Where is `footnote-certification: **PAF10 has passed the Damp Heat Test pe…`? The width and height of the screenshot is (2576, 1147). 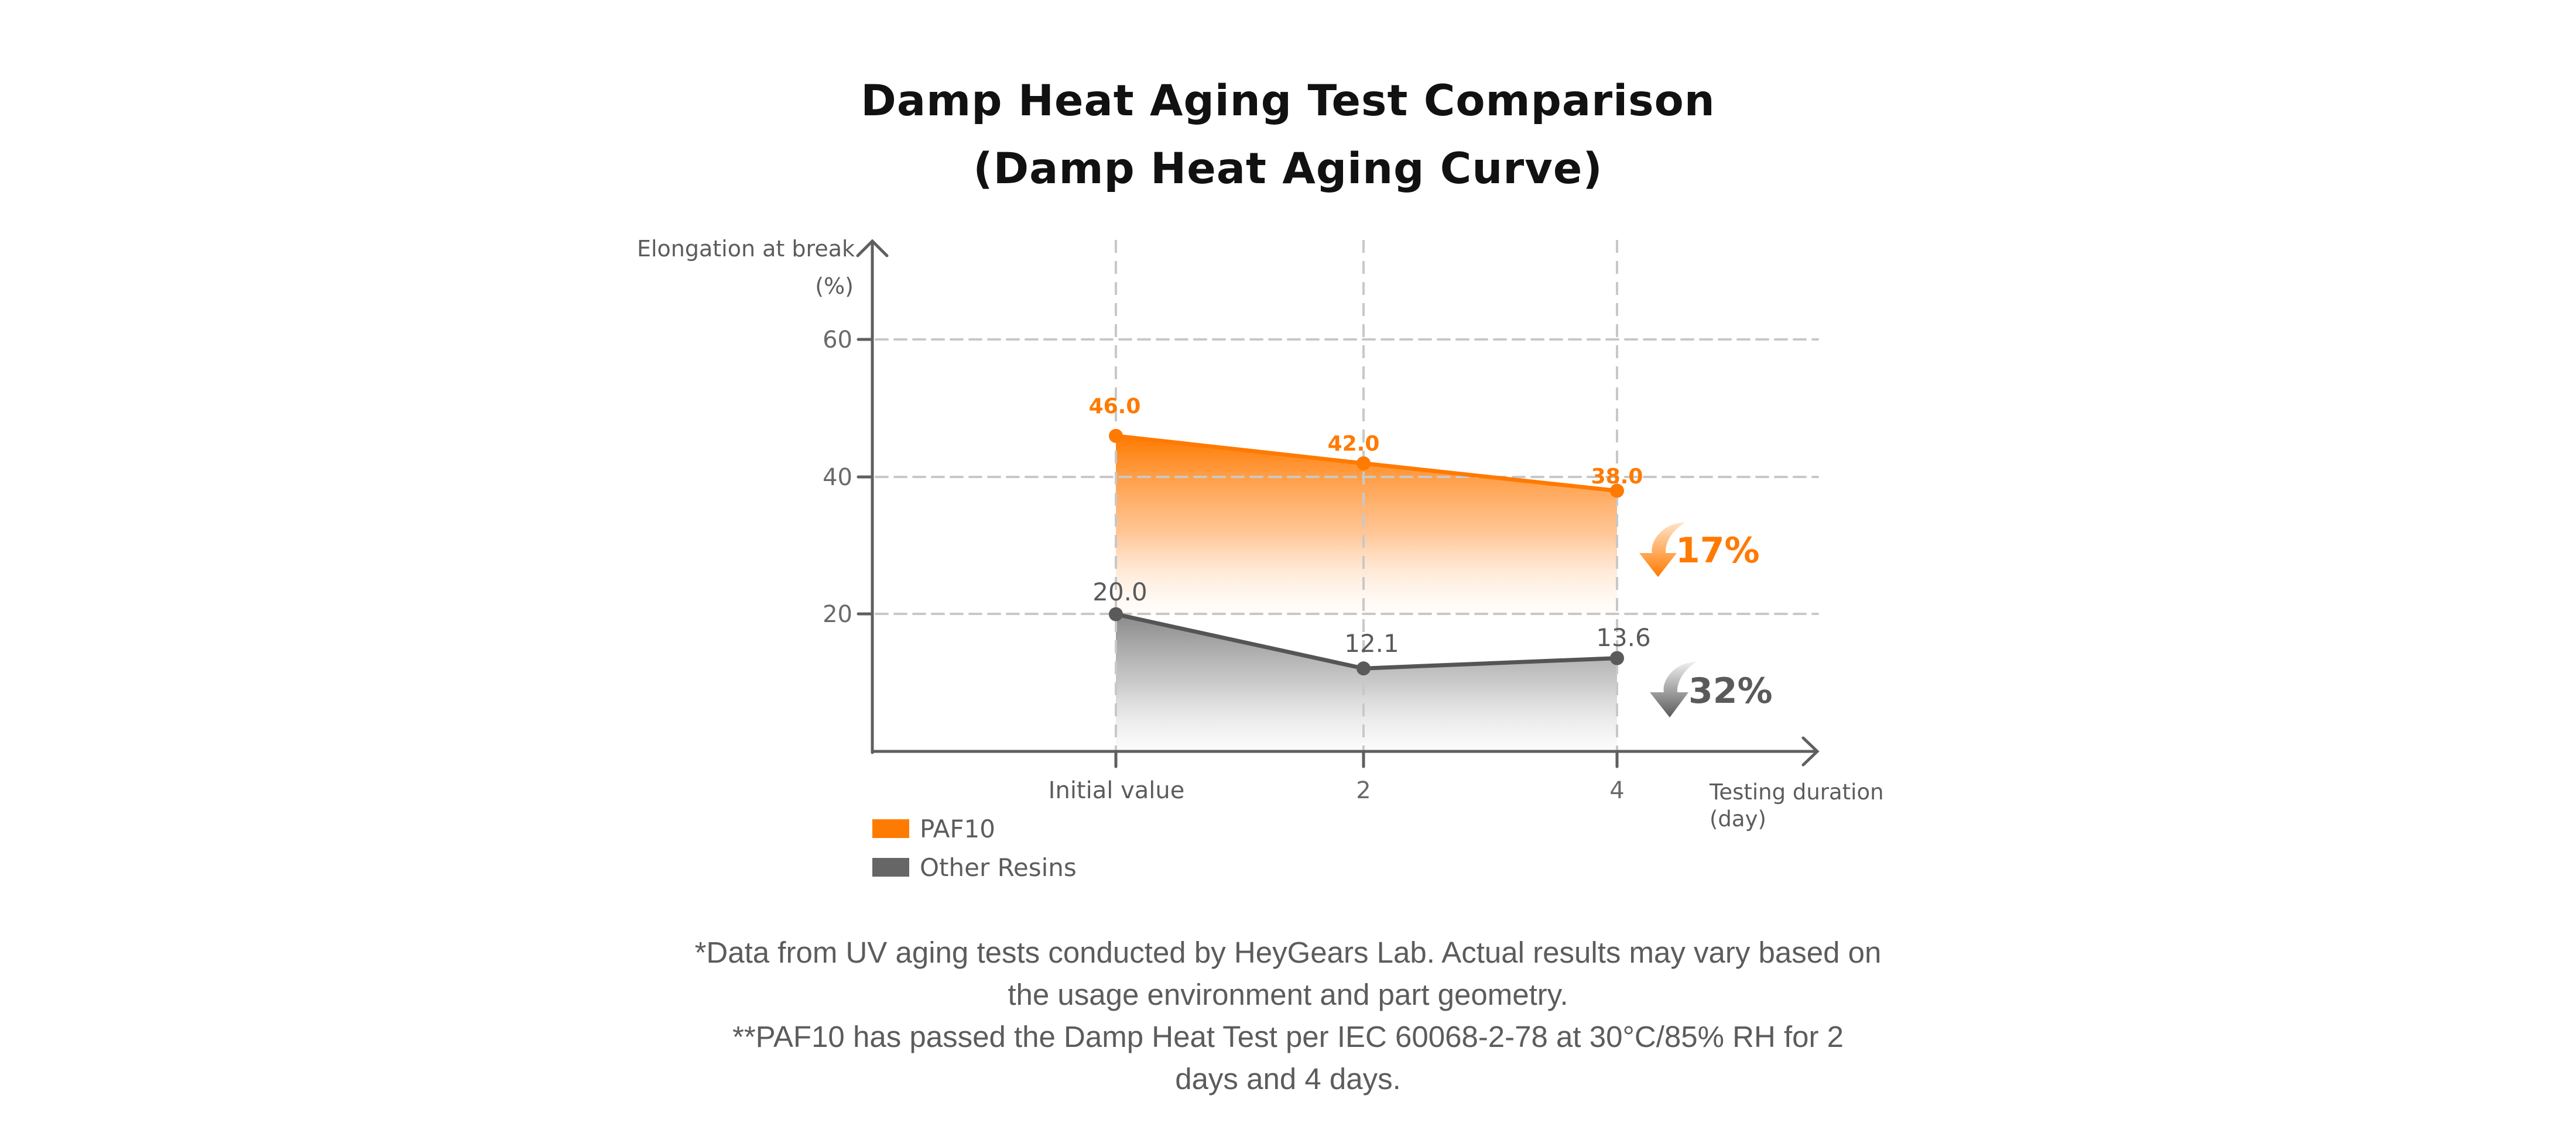 footnote-certification: **PAF10 has passed the Damp Heat Test pe… is located at coordinates (1288, 1058).